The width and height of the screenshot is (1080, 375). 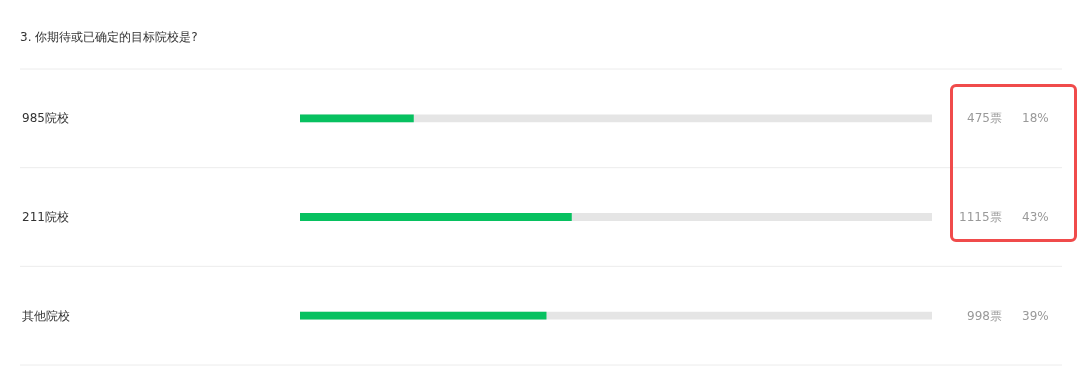 I want to click on text: 475票, so click(x=984, y=118).